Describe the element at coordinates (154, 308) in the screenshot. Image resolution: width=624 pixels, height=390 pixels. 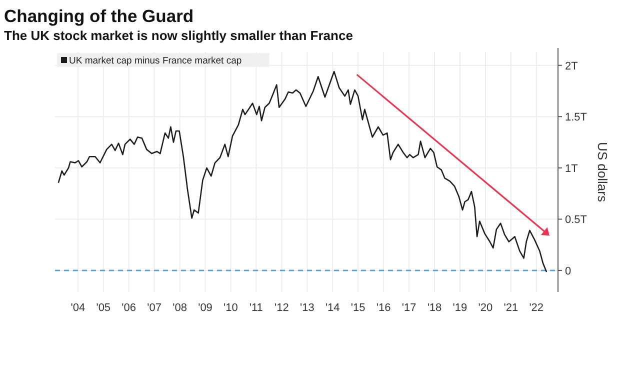
I see `x-tick-label: '07` at that location.